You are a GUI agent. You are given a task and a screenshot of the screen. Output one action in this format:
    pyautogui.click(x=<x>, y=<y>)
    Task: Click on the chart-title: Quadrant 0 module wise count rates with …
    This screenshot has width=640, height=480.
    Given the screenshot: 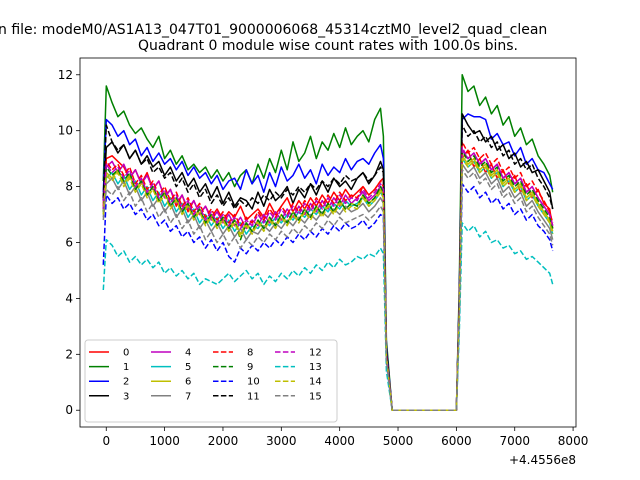 What is the action you would take?
    pyautogui.click(x=328, y=46)
    